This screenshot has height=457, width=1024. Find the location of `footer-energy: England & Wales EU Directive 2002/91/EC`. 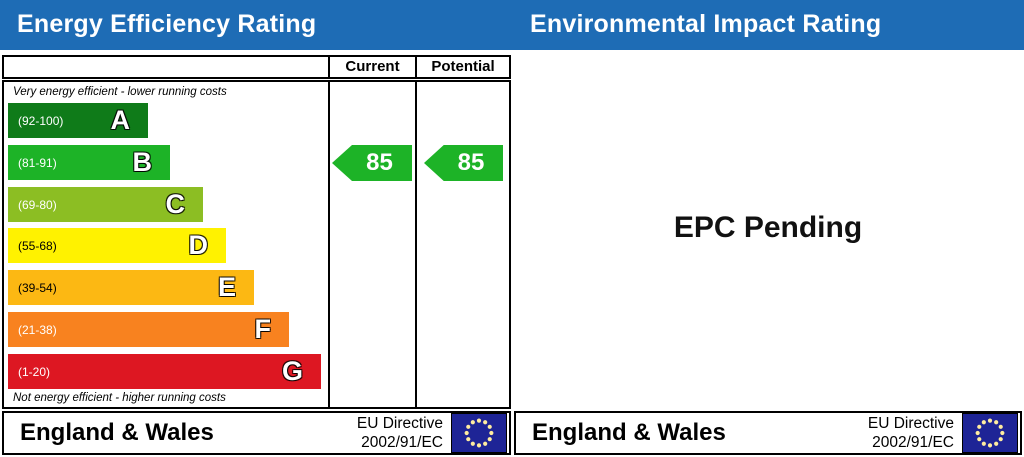

footer-energy: England & Wales EU Directive 2002/91/EC is located at coordinates (256, 433).